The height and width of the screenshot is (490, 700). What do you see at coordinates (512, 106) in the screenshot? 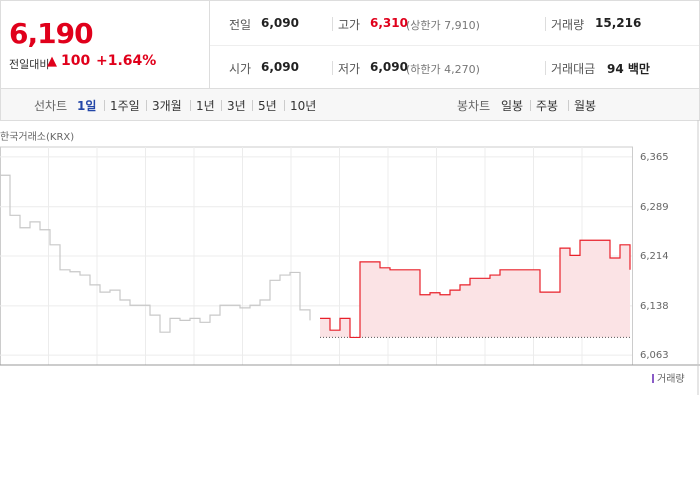
I see `candle-tab: 일봉` at bounding box center [512, 106].